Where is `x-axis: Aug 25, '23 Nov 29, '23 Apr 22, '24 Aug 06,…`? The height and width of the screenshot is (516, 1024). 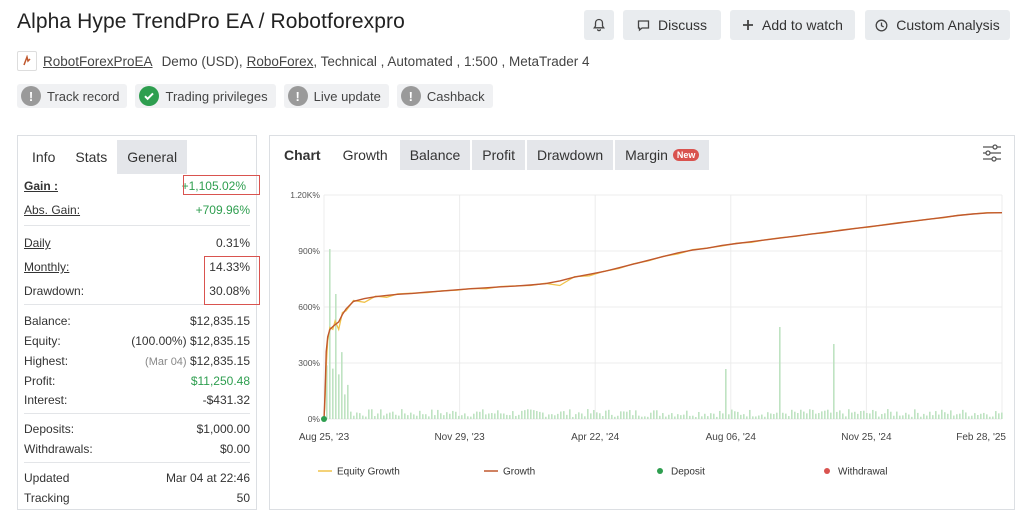 x-axis: Aug 25, '23 Nov 29, '23 Apr 22, '24 Aug 06,… is located at coordinates (653, 437).